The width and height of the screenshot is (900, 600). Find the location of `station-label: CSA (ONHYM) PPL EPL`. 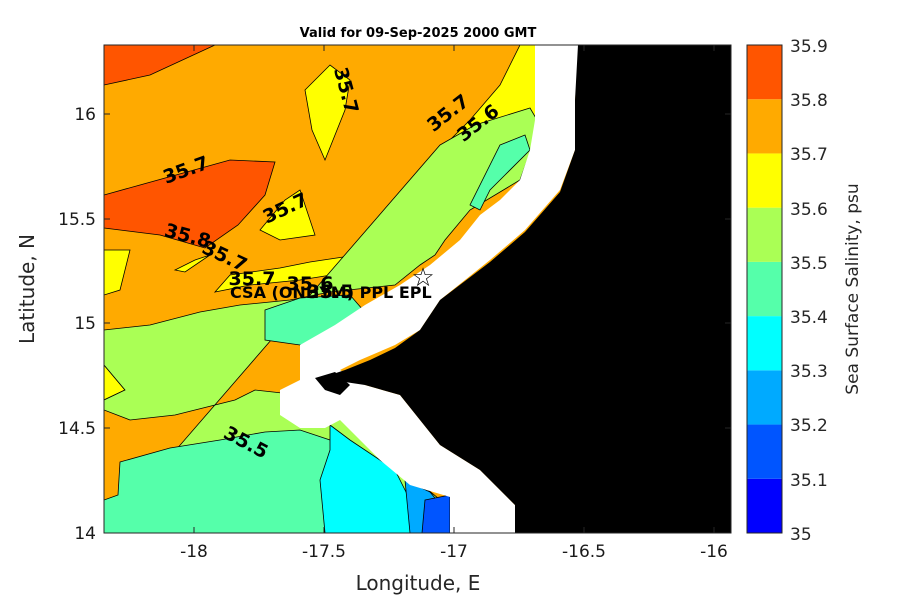

station-label: CSA (ONHYM) PPL EPL is located at coordinates (331, 292).